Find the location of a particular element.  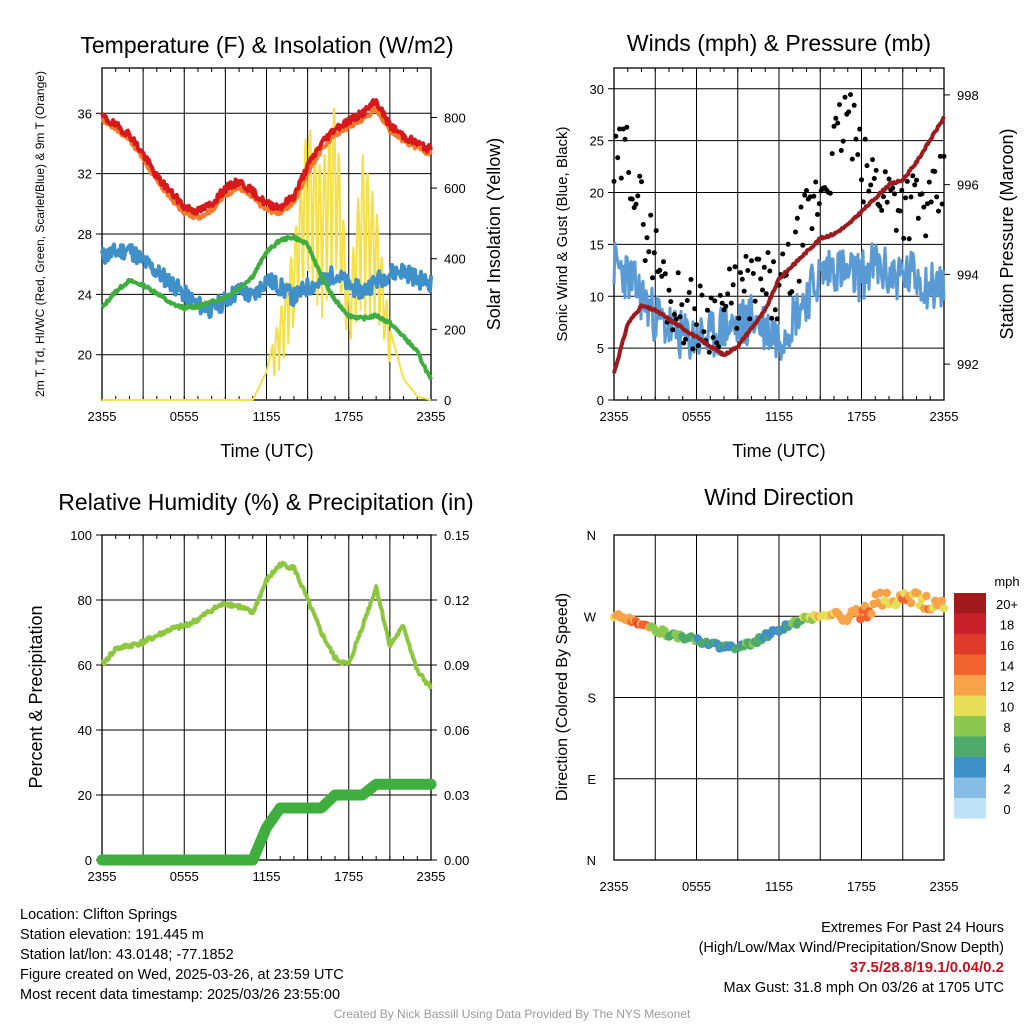

series-line-2m-t is located at coordinates (266, 157).